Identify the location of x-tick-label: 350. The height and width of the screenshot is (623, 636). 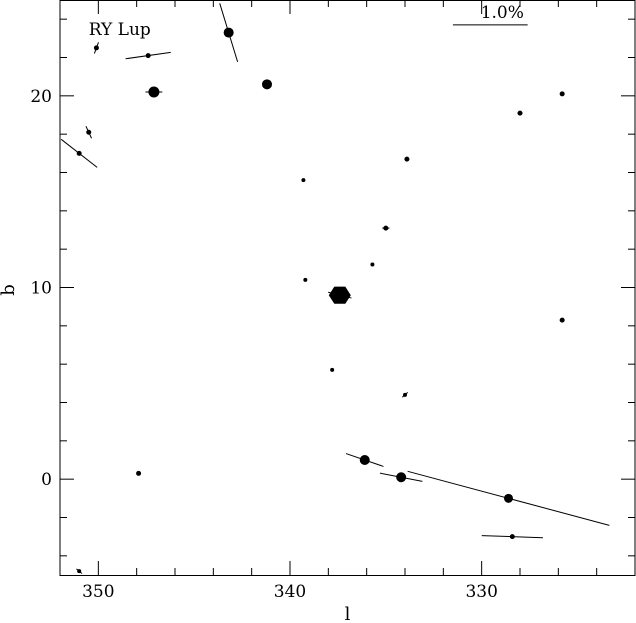
(98, 592).